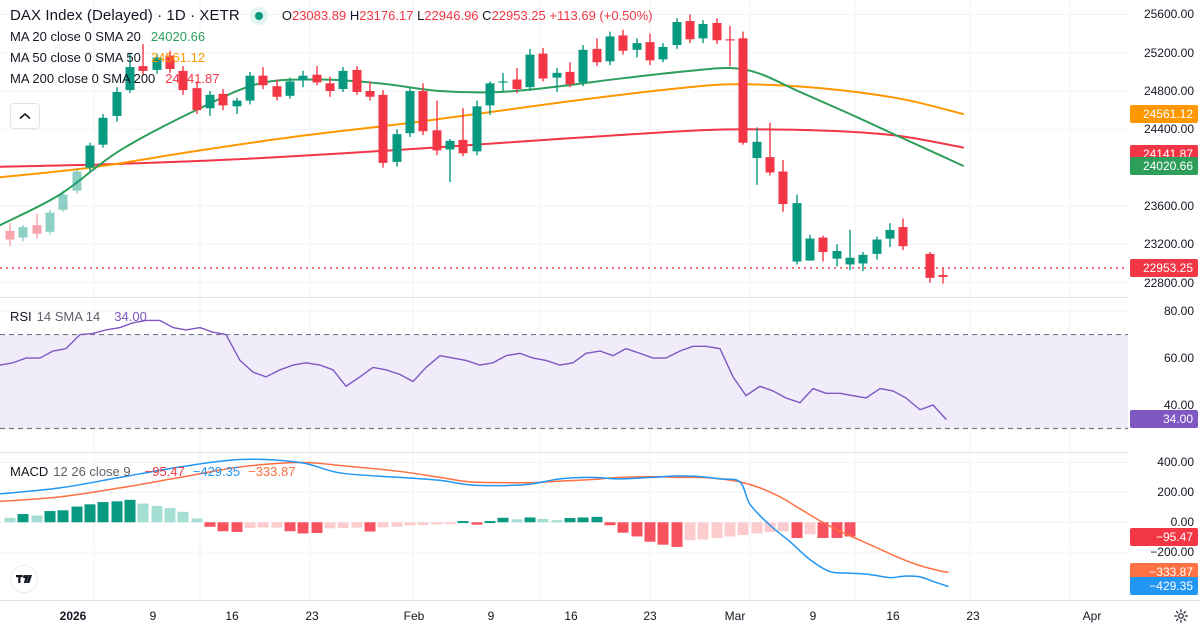 The width and height of the screenshot is (1200, 630). Describe the element at coordinates (600, 600) in the screenshot. I see `pane-separator-bottom` at that location.